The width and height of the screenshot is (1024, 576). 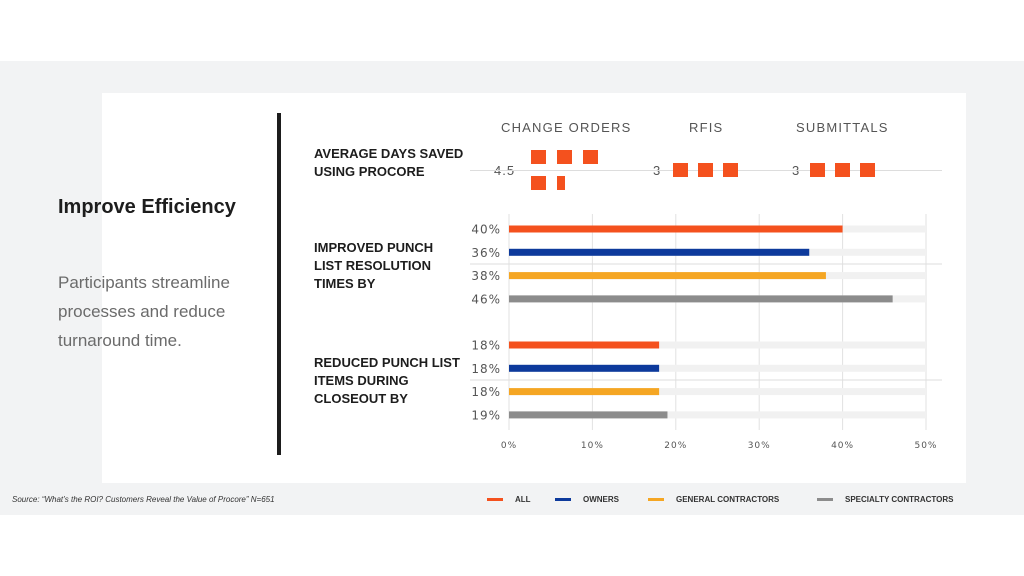 What do you see at coordinates (523, 499) in the screenshot?
I see `legend-label: ALL` at bounding box center [523, 499].